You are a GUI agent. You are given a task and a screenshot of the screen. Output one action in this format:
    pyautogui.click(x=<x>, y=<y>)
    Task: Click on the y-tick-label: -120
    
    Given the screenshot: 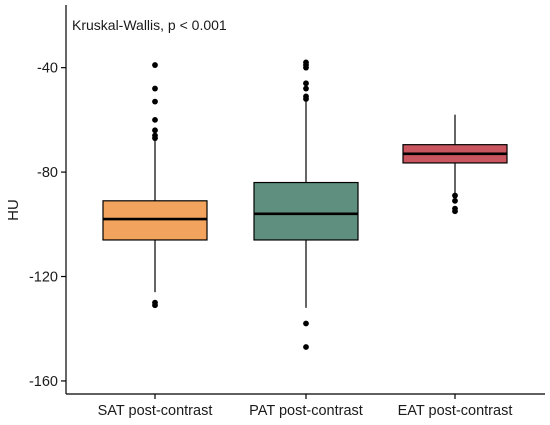 What is the action you would take?
    pyautogui.click(x=43, y=278)
    